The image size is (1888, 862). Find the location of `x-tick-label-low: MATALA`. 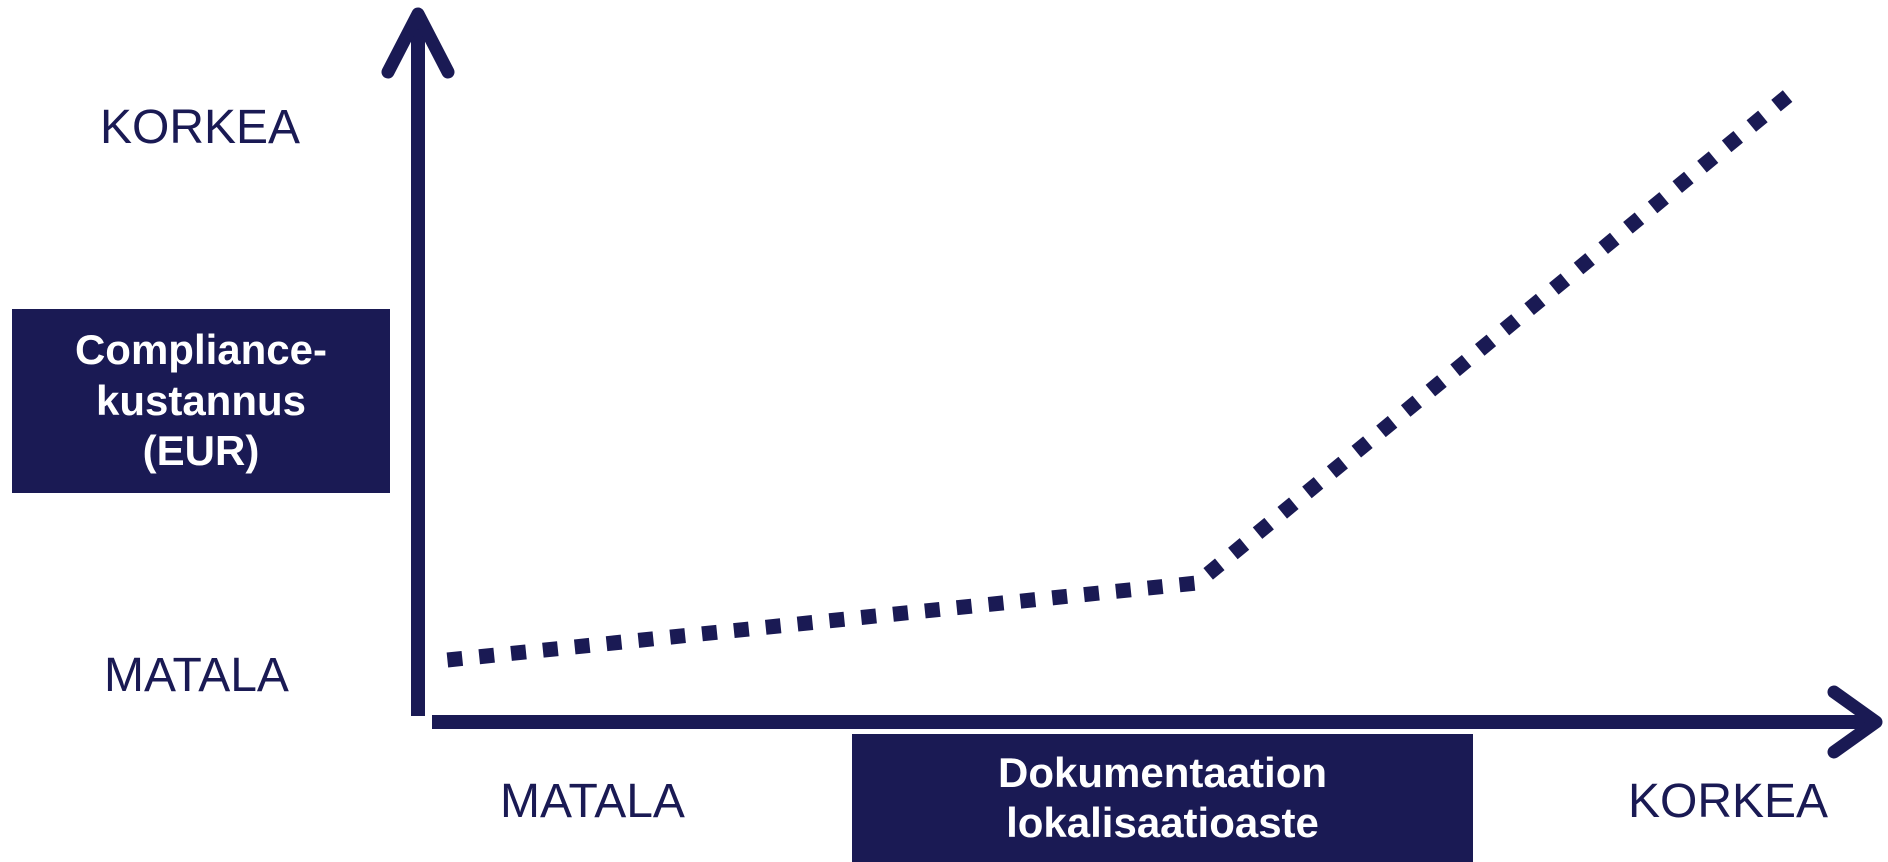

x-tick-label-low: MATALA is located at coordinates (592, 801).